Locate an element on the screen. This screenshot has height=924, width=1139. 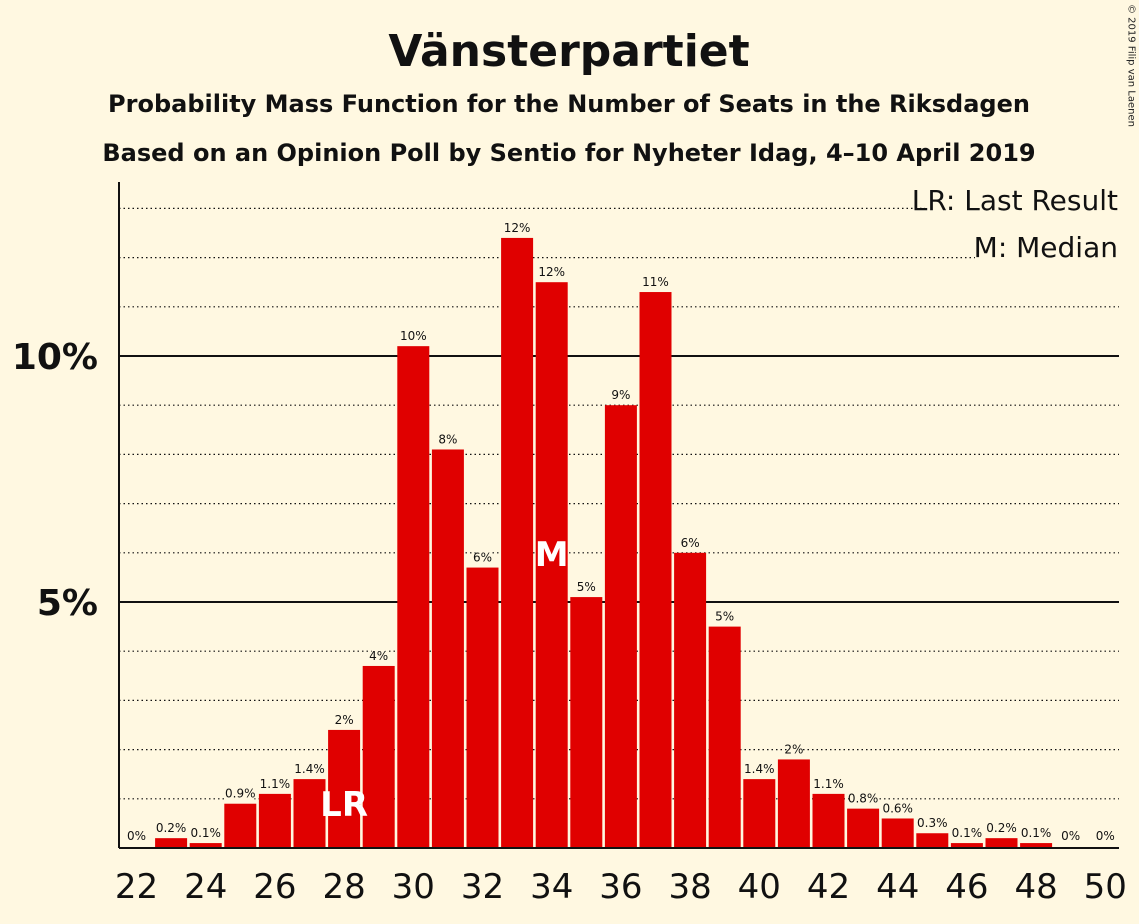
legend-median-bg is located at coordinates (1048, 249).